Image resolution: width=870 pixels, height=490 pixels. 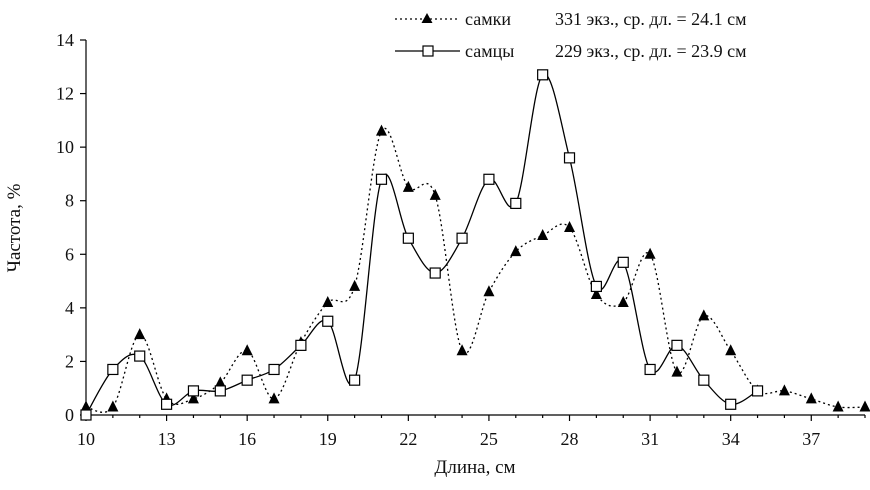 I want to click on y-axis-title: Частота, %, so click(x=14, y=227).